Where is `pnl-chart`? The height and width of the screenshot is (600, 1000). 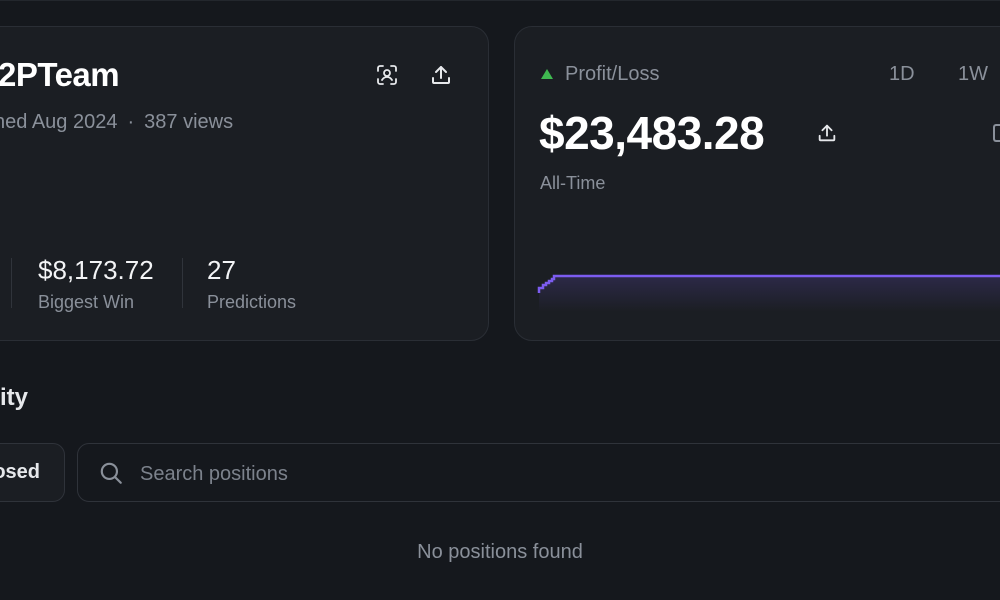
pnl-chart is located at coordinates (768, 293).